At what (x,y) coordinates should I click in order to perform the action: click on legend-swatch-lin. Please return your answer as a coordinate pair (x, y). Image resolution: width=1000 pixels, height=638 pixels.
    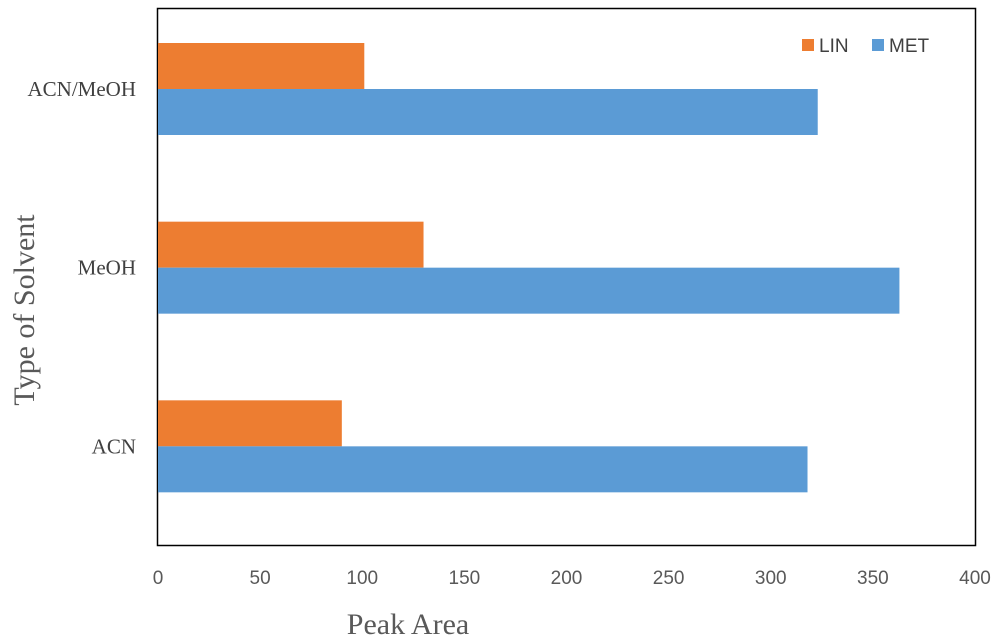
    Looking at the image, I should click on (808, 45).